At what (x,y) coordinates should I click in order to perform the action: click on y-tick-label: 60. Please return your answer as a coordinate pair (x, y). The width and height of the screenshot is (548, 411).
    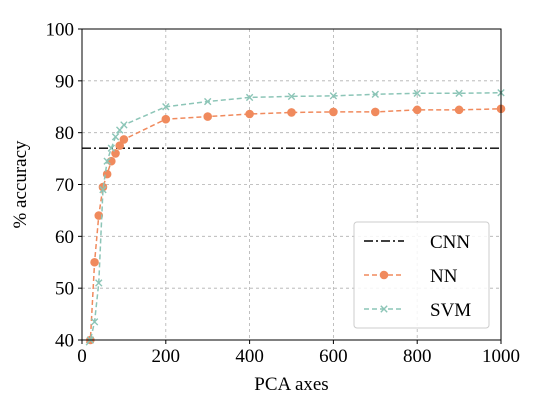
    Looking at the image, I should click on (64, 237).